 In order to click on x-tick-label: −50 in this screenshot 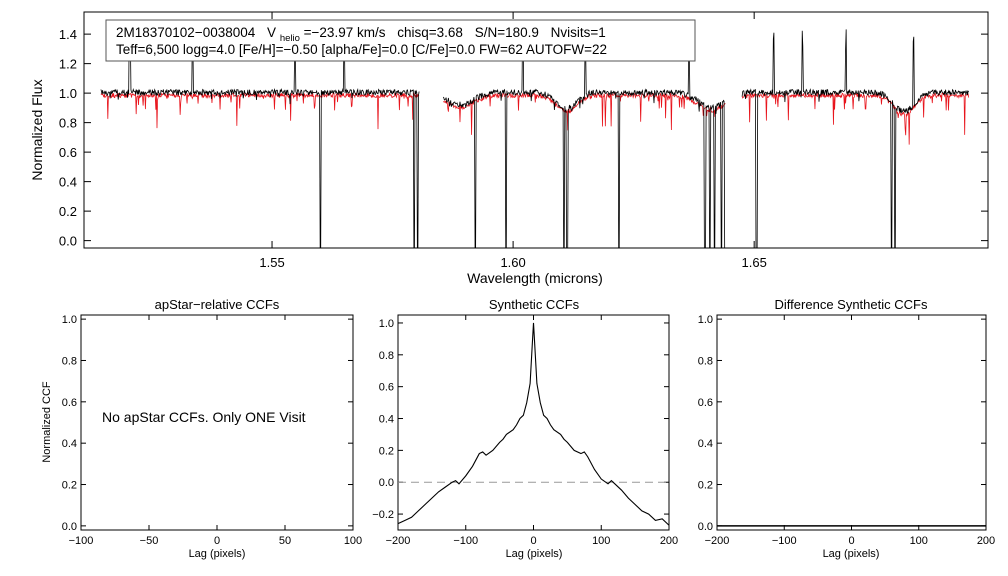, I will do `click(149, 541)`.